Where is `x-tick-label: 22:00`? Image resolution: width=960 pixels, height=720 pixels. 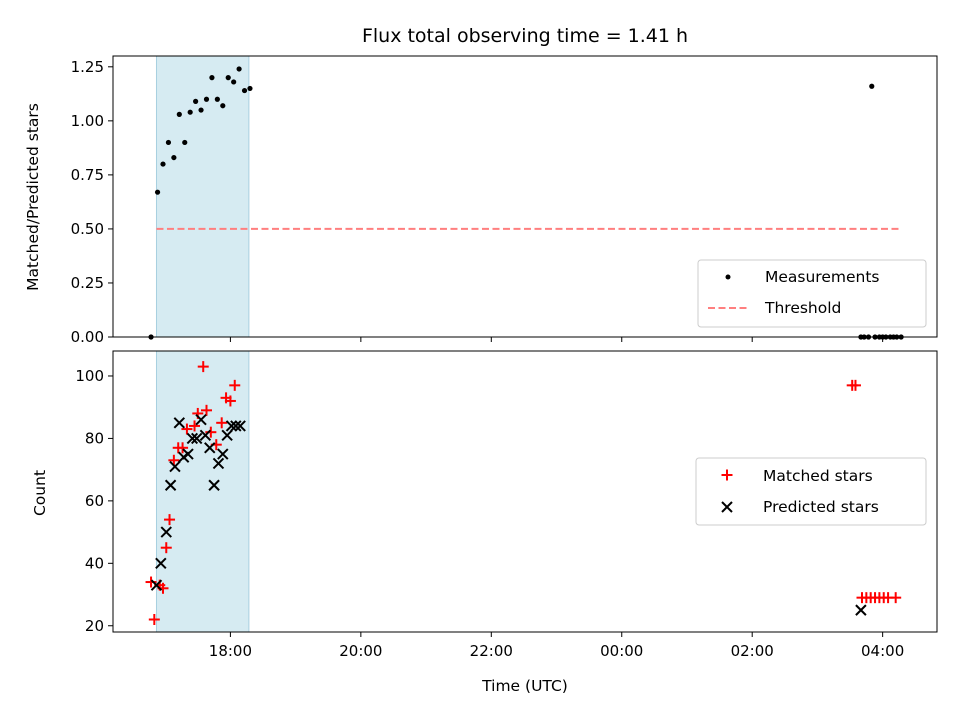
x-tick-label: 22:00 is located at coordinates (491, 651).